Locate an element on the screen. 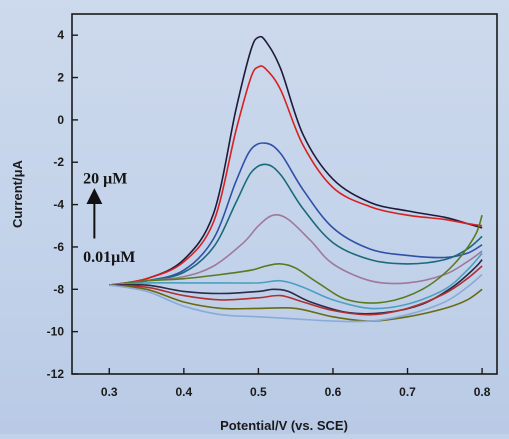 The height and width of the screenshot is (439, 509). x-tick-label: 0.5 is located at coordinates (258, 392).